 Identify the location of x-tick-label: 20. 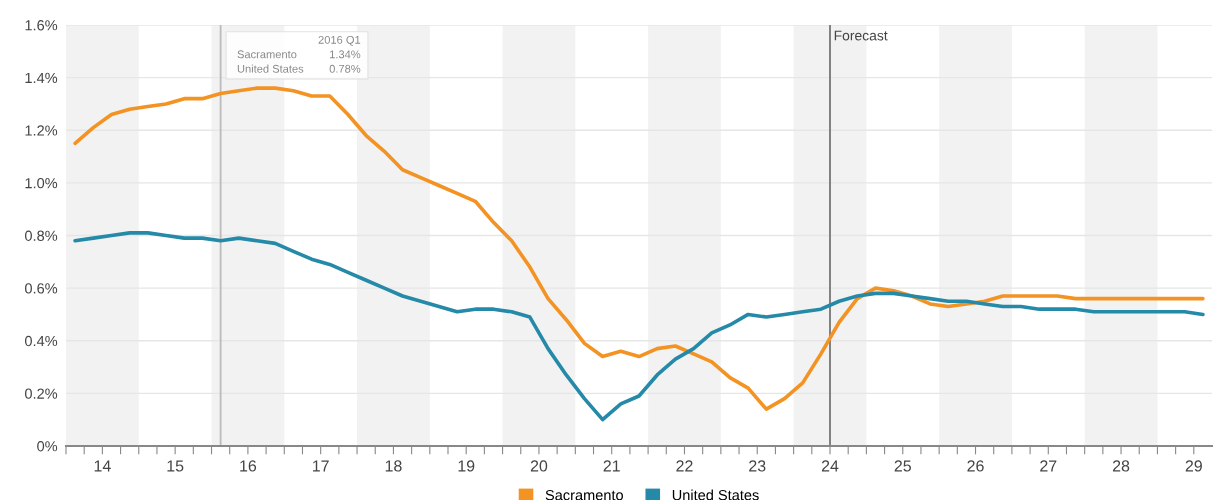
(539, 466).